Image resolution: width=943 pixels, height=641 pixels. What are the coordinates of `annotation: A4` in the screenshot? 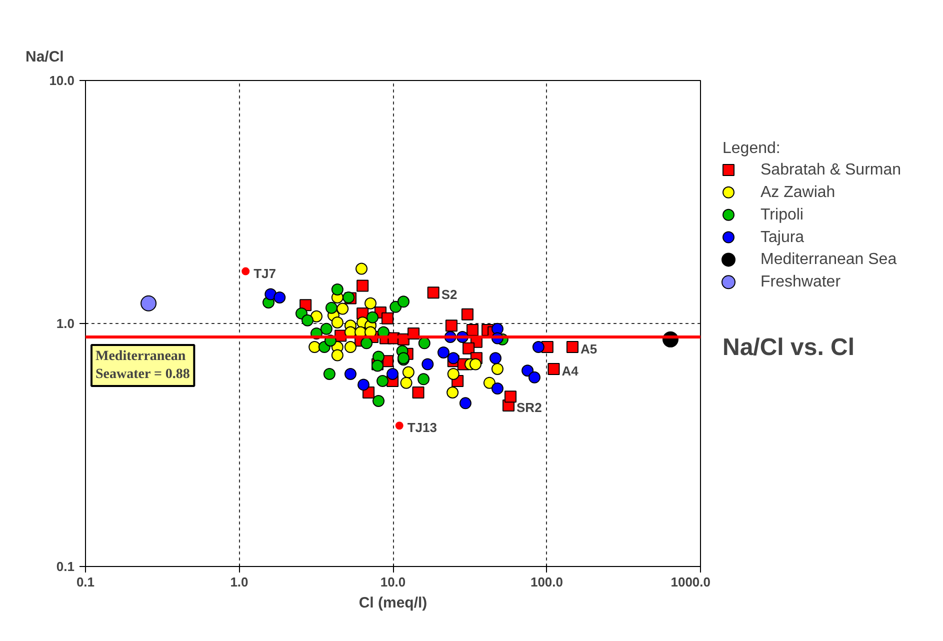 It's located at (571, 370).